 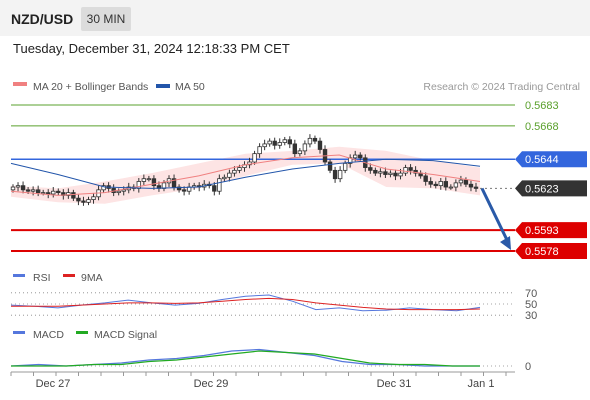 What do you see at coordinates (53, 384) in the screenshot?
I see `x-tick-label: Dec 27` at bounding box center [53, 384].